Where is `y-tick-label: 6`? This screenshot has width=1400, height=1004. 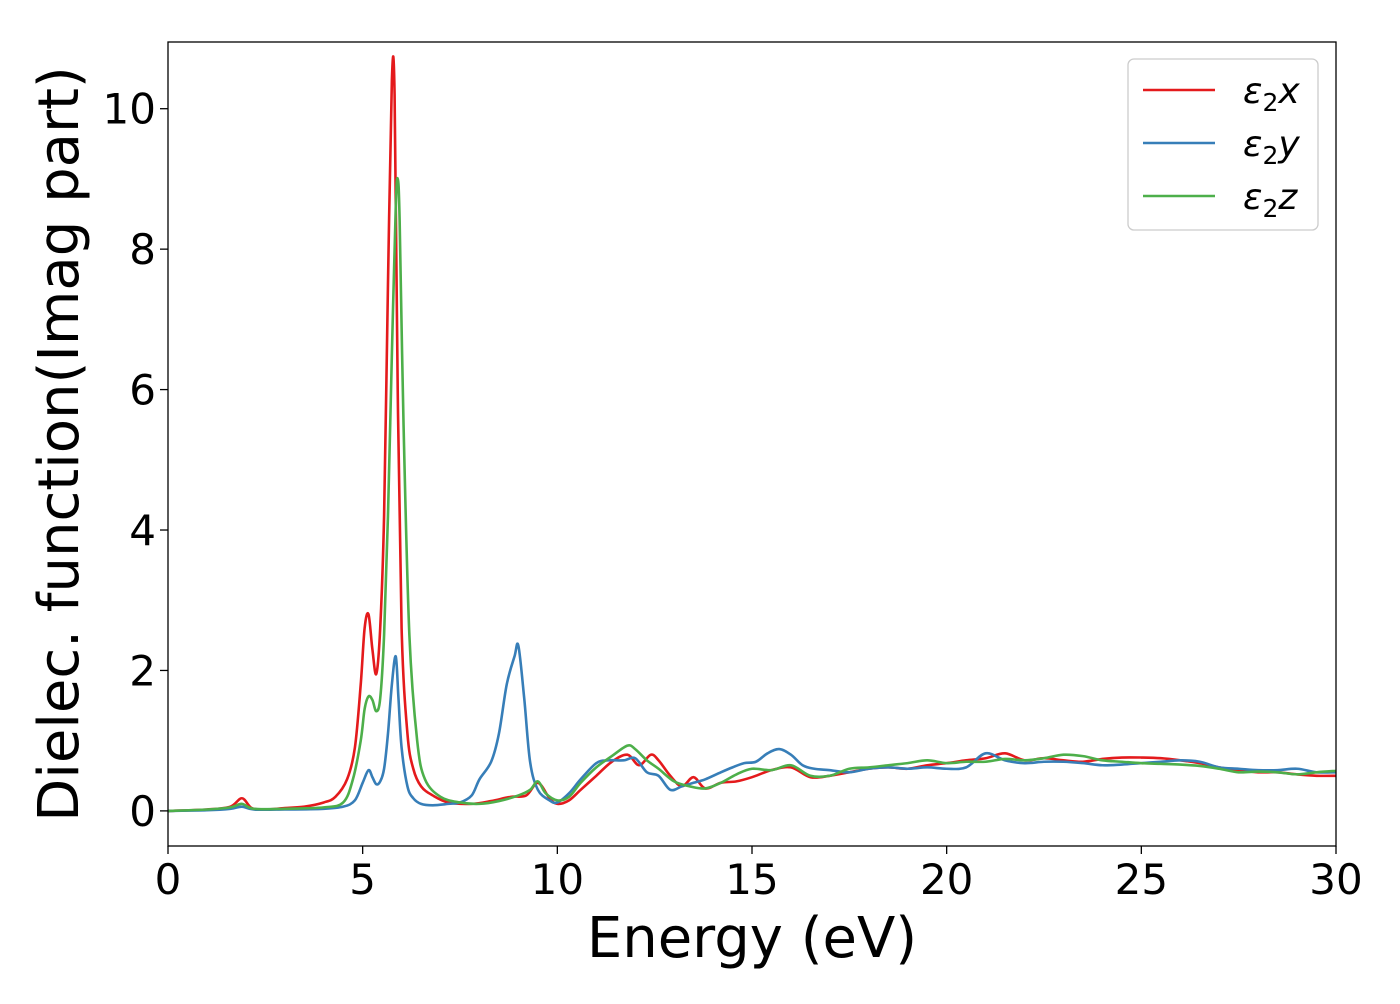 y-tick-label: 6 is located at coordinates (142, 390).